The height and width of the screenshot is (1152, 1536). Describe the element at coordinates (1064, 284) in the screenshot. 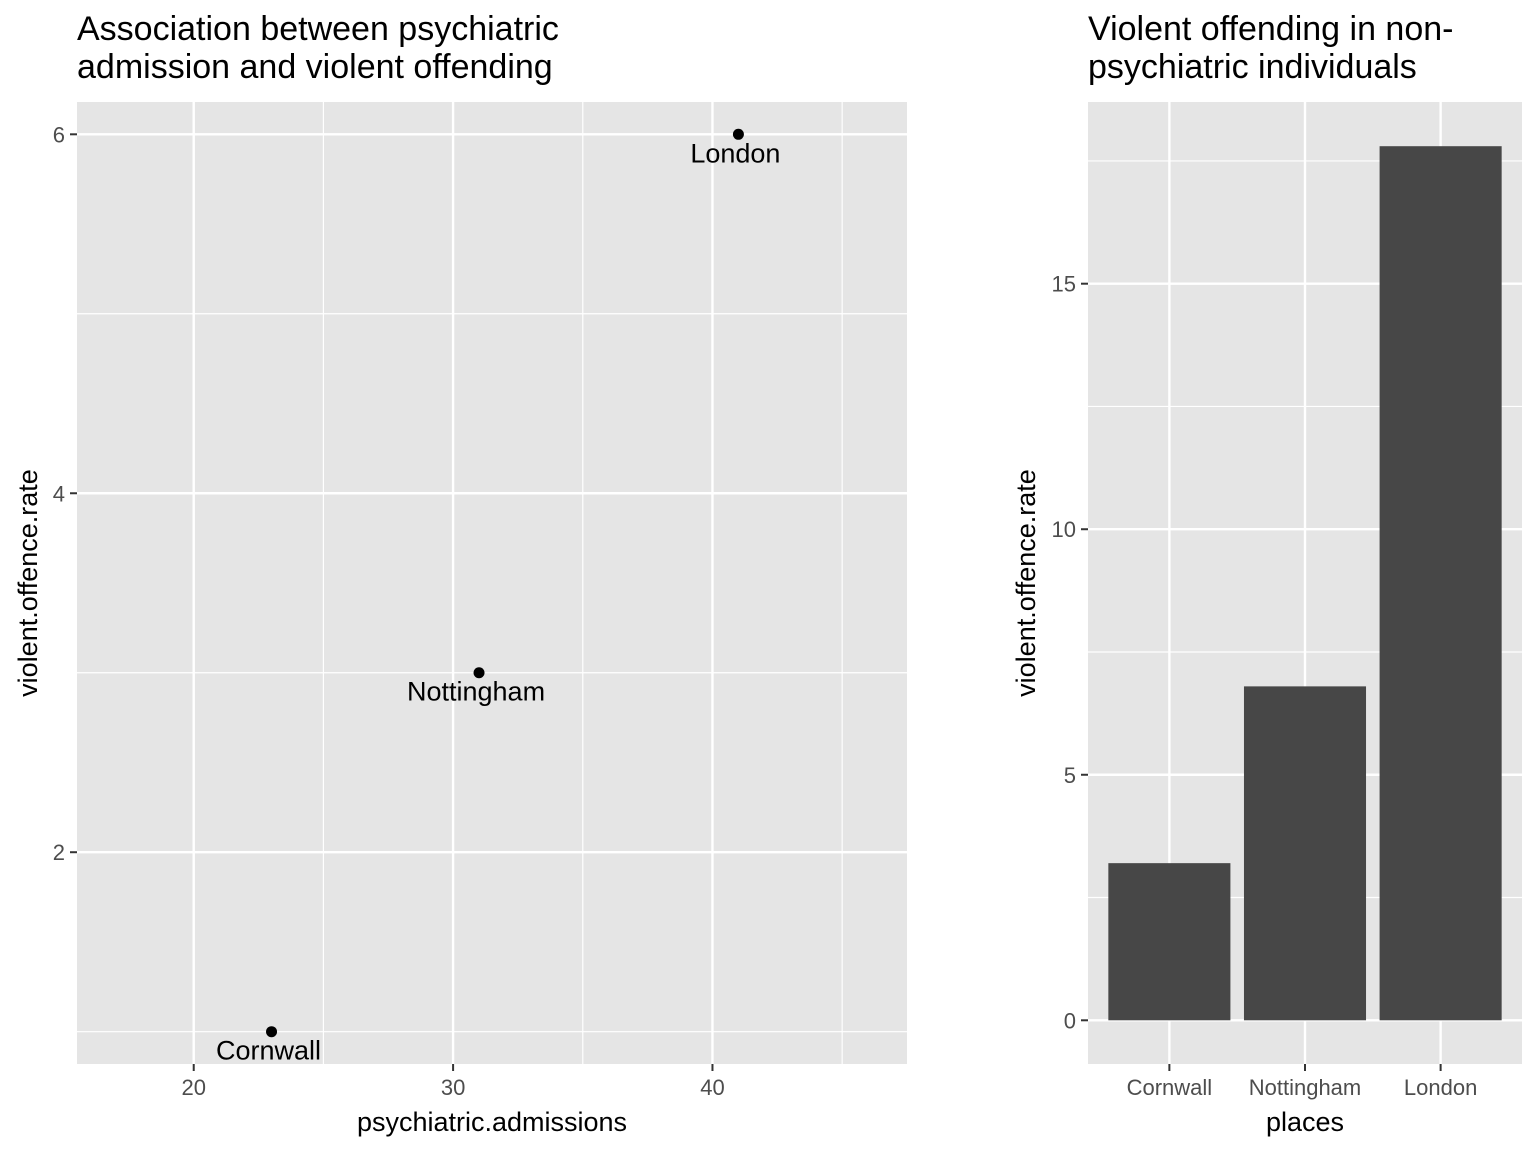

I see `bar-y-tick-label: 15` at that location.